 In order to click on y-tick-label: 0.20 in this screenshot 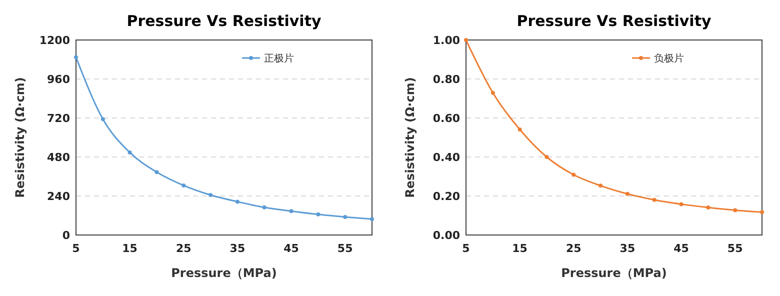, I will do `click(446, 196)`.